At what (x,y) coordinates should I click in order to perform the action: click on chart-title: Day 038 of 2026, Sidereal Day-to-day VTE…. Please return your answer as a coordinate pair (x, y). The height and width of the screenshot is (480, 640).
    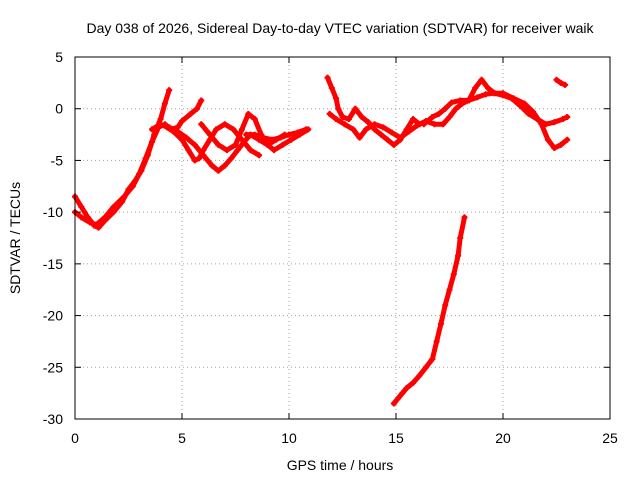
    Looking at the image, I should click on (340, 28).